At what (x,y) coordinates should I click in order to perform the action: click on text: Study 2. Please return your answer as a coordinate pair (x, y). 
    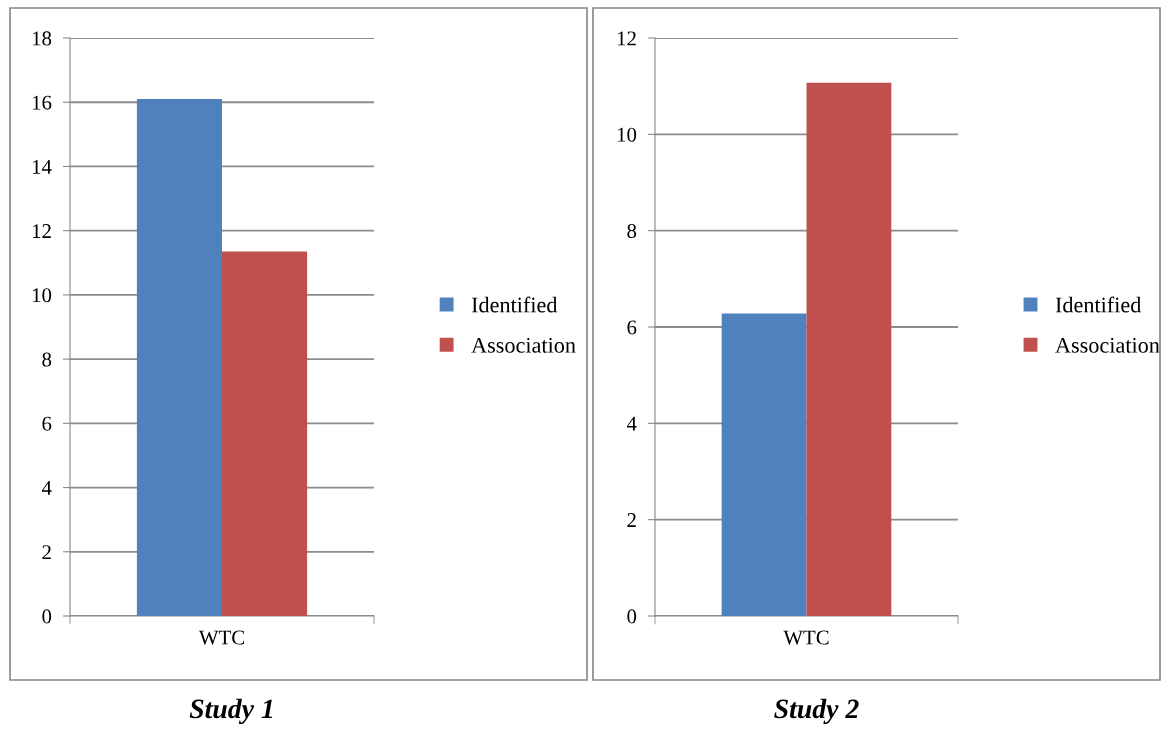
    Looking at the image, I should click on (816, 711).